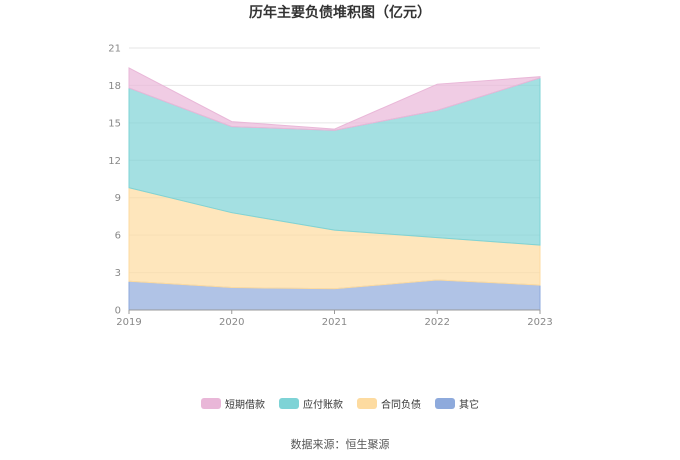  I want to click on legend-label: 合同负债, so click(401, 405).